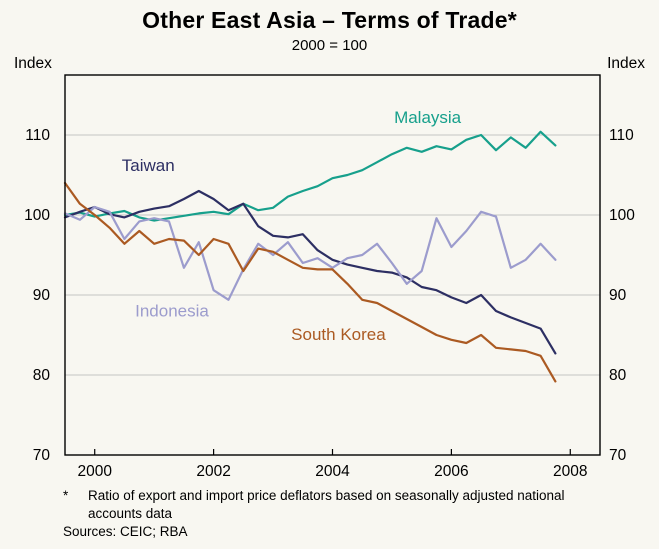  I want to click on series-label-malaysia: Malaysia, so click(428, 117).